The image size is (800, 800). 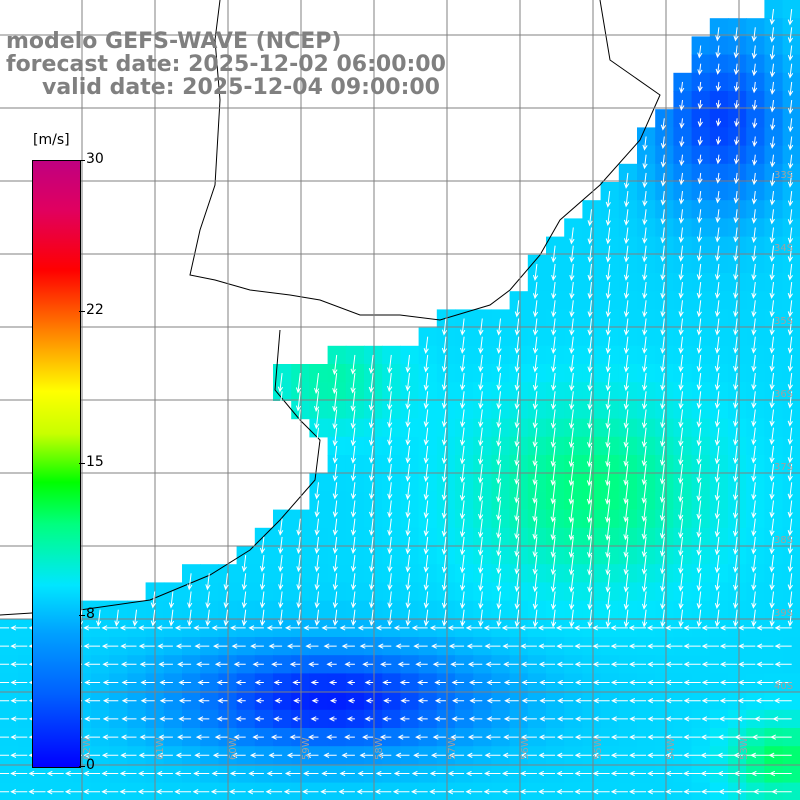 What do you see at coordinates (95, 462) in the screenshot?
I see `colorbar-tick-label: 15` at bounding box center [95, 462].